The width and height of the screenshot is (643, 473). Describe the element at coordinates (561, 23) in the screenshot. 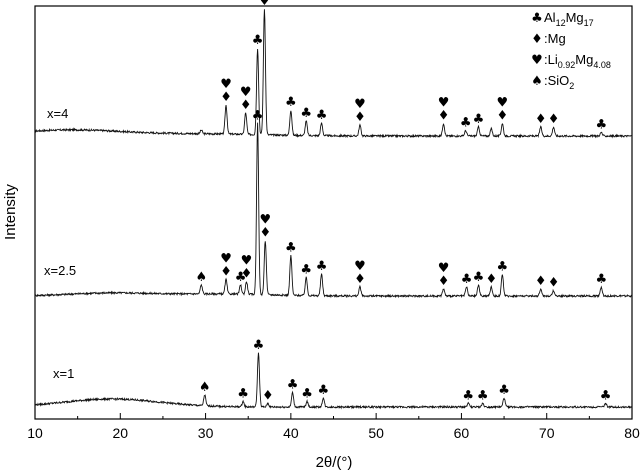

I see `legend-subscript: 12` at that location.